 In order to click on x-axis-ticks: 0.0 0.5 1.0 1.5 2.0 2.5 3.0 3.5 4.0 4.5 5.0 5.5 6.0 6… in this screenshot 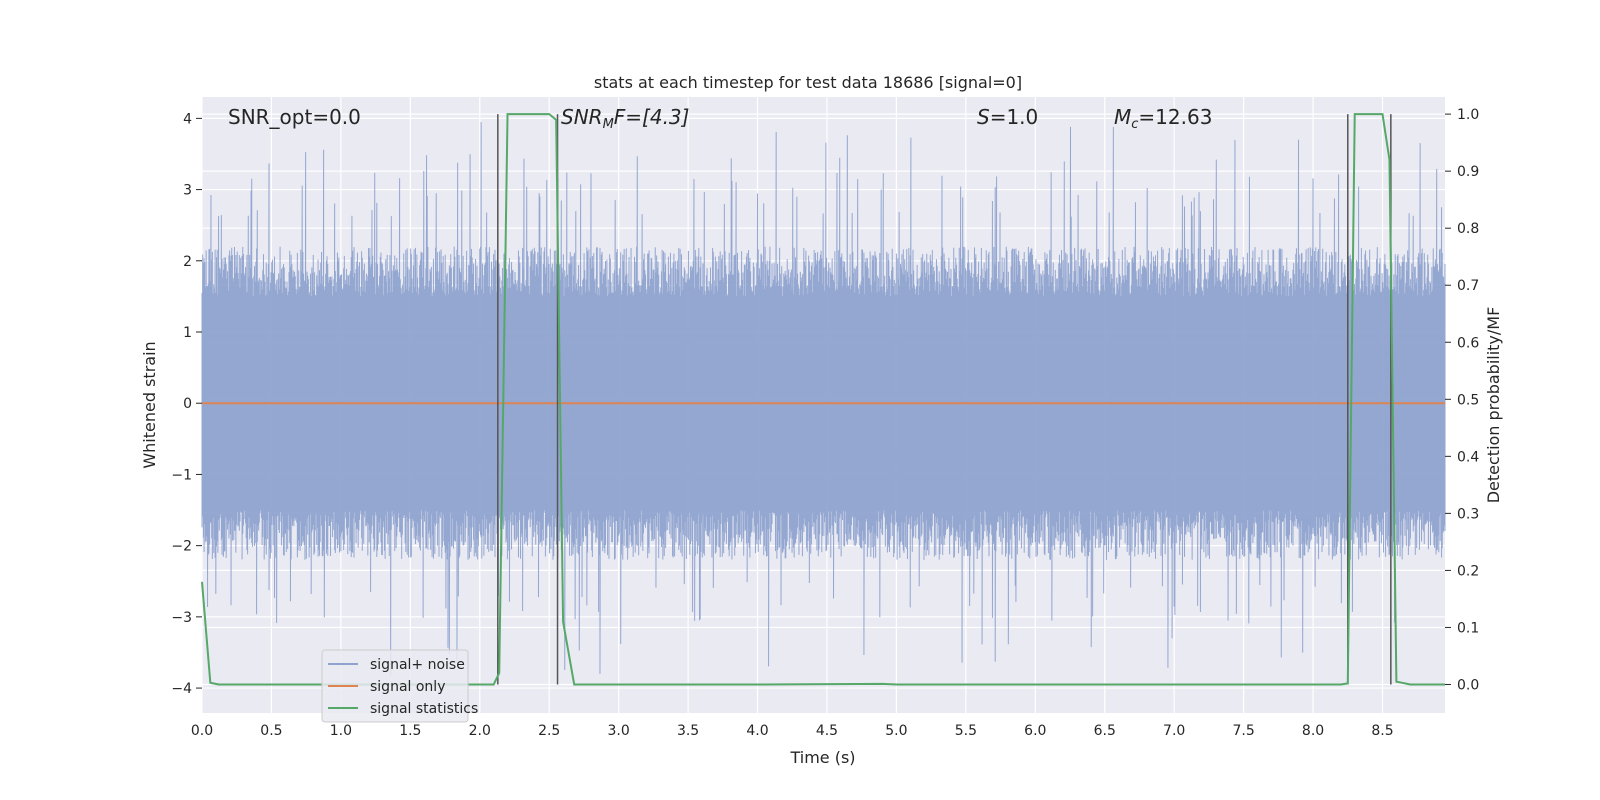, I will do `click(792, 731)`.